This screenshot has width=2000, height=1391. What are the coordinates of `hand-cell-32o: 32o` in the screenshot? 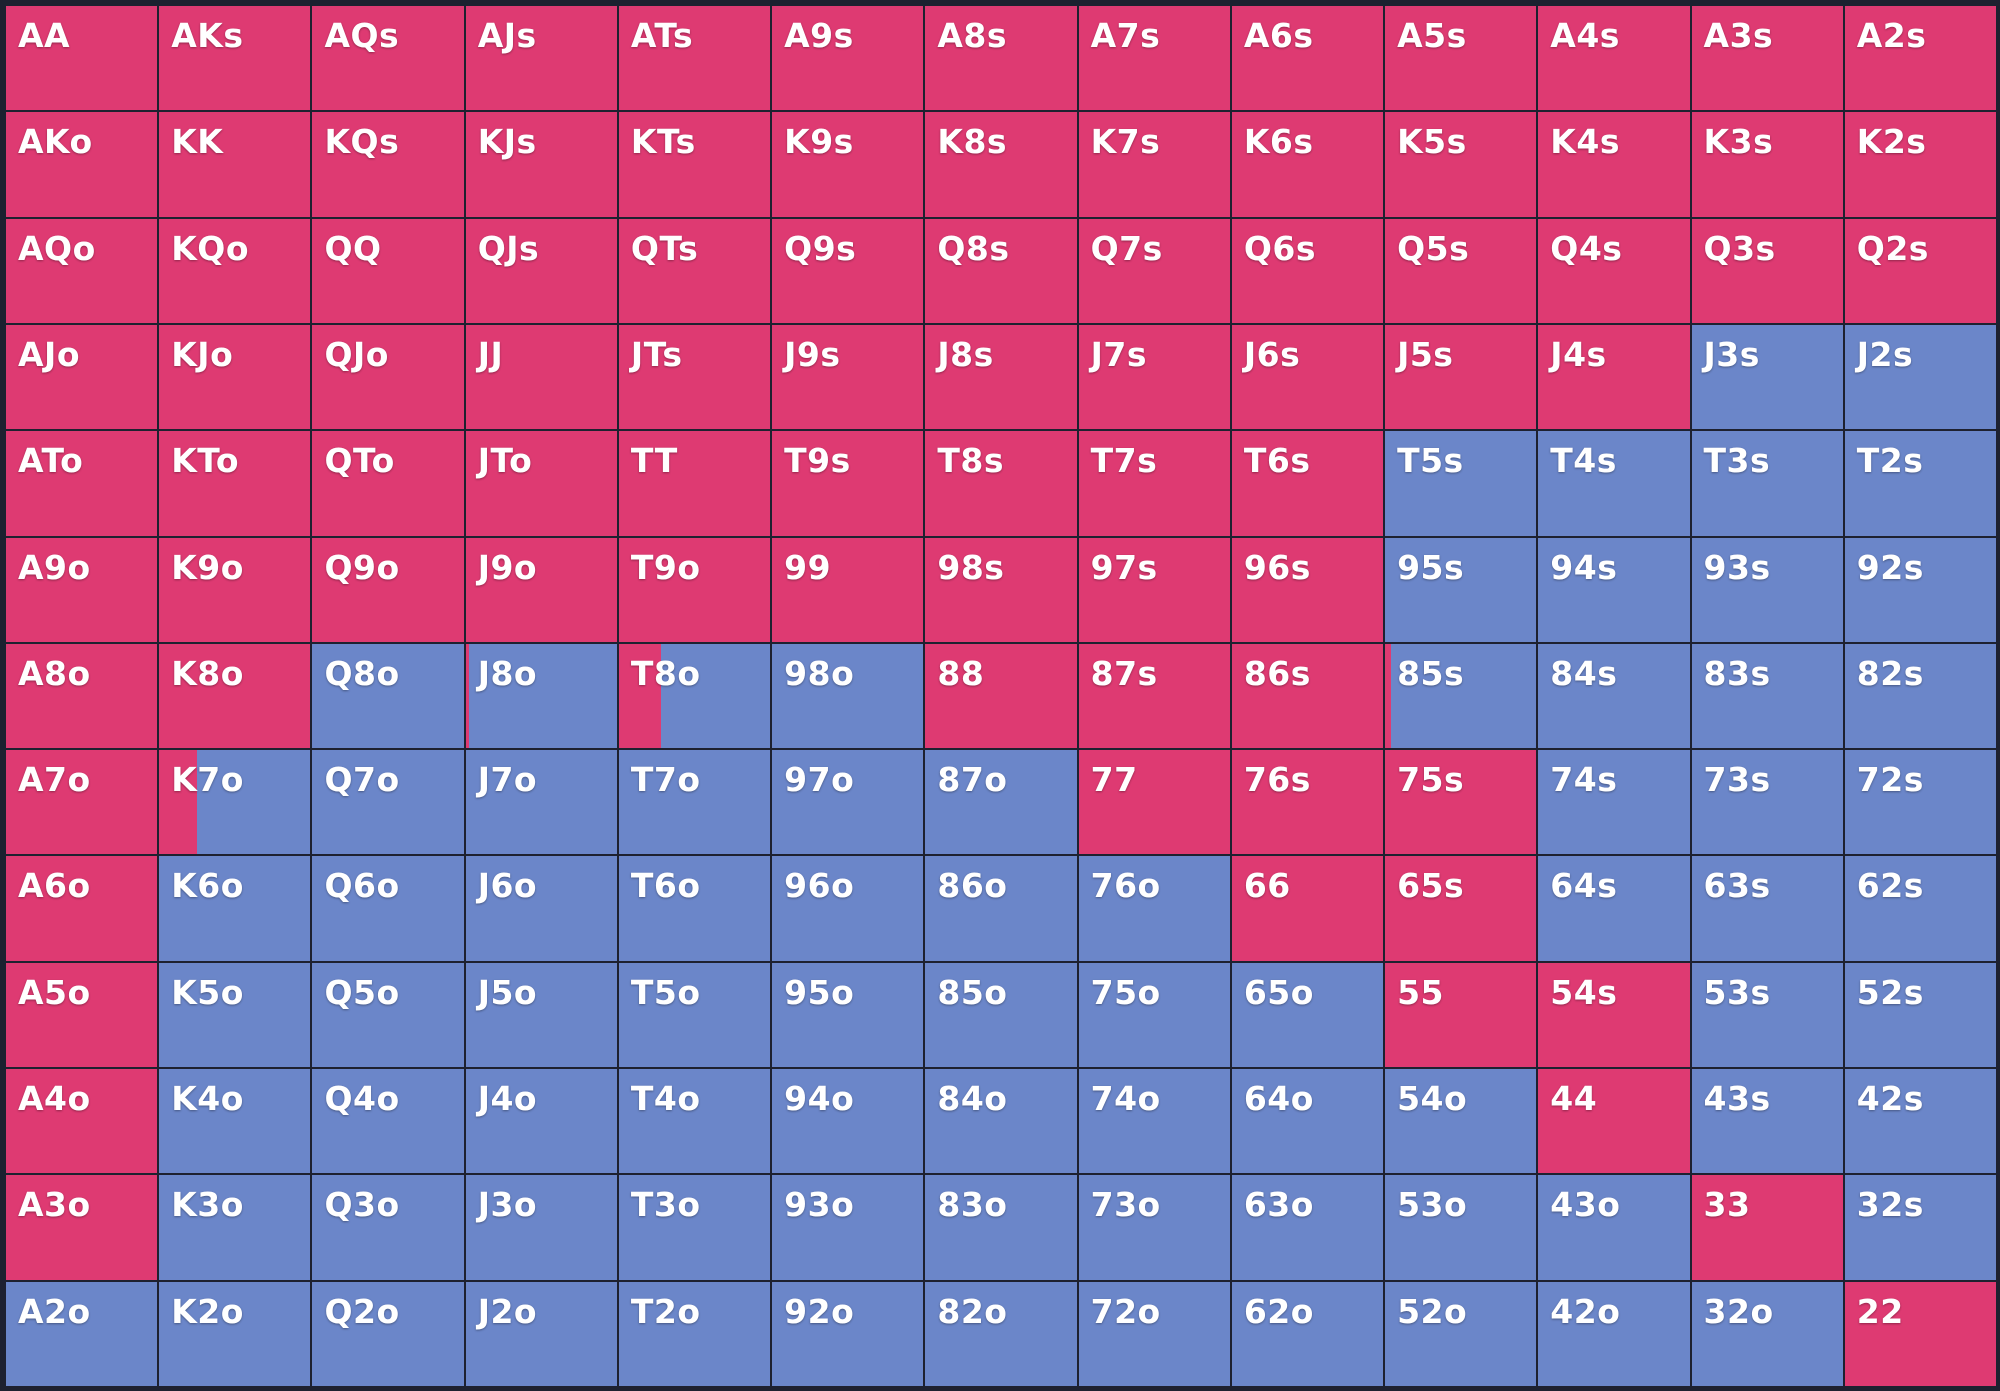 It's located at (1767, 1333).